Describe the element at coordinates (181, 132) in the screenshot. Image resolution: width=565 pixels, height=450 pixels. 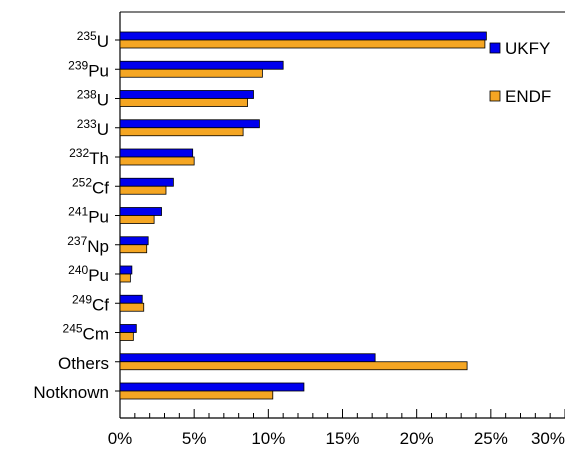
I see `bar-endf-233u` at that location.